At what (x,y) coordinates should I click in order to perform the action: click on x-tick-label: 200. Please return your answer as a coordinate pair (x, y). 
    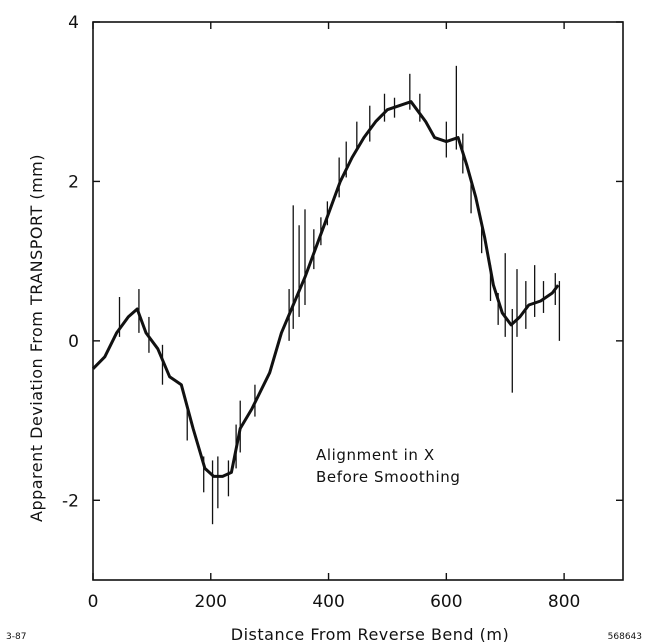
    Looking at the image, I should click on (211, 602).